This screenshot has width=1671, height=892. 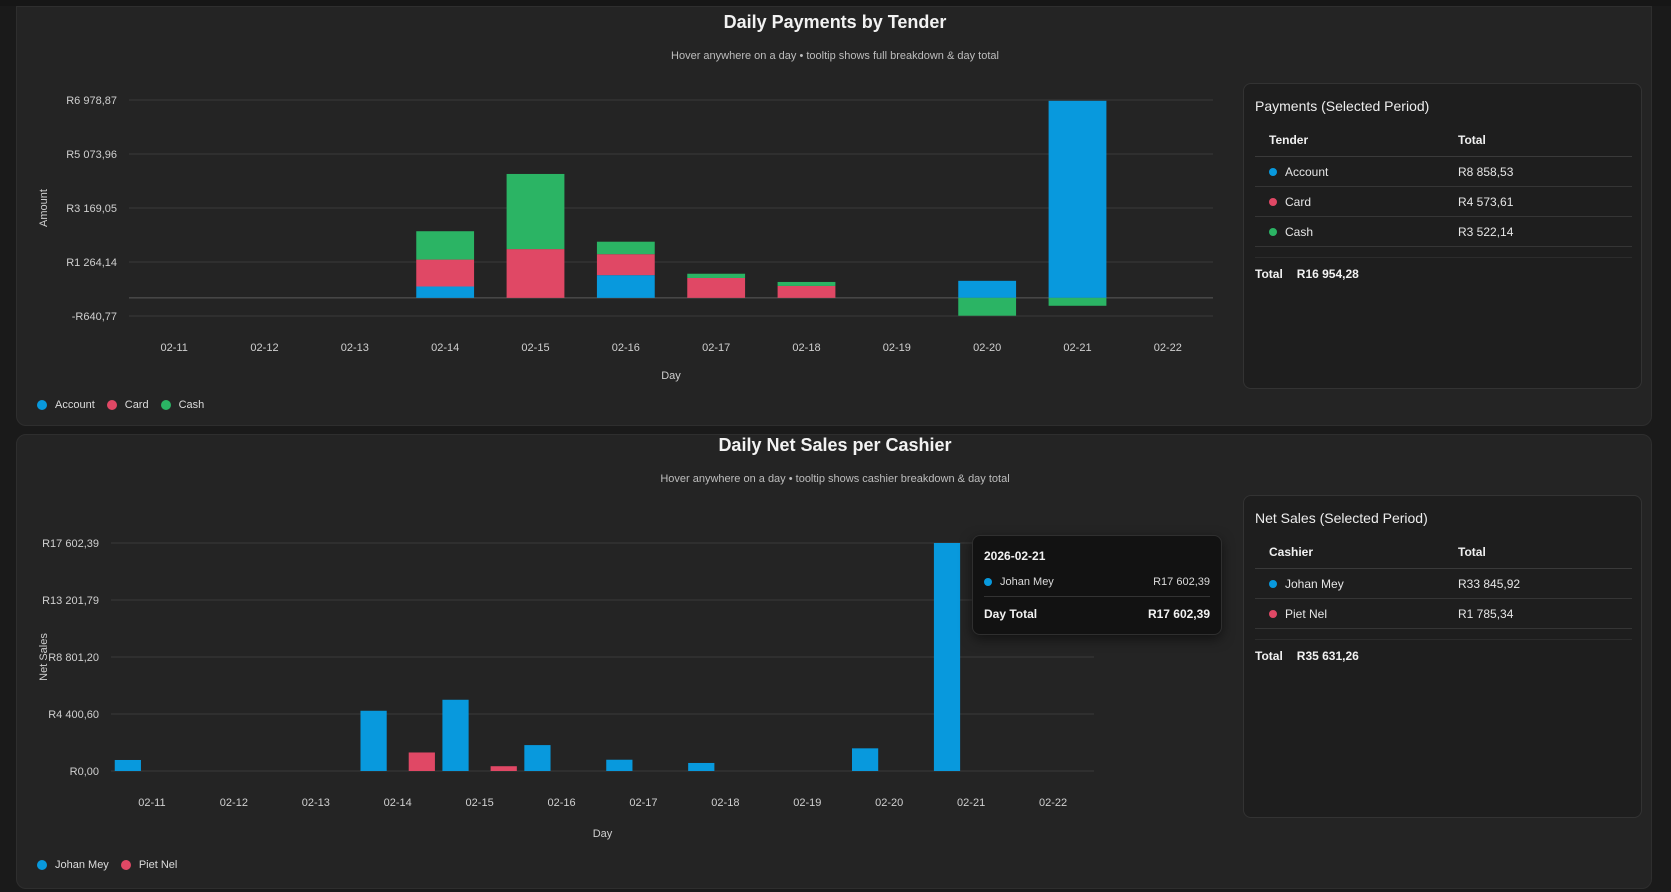 I want to click on net-sales-summary-name-cell: Johan Mey, so click(x=1349, y=583).